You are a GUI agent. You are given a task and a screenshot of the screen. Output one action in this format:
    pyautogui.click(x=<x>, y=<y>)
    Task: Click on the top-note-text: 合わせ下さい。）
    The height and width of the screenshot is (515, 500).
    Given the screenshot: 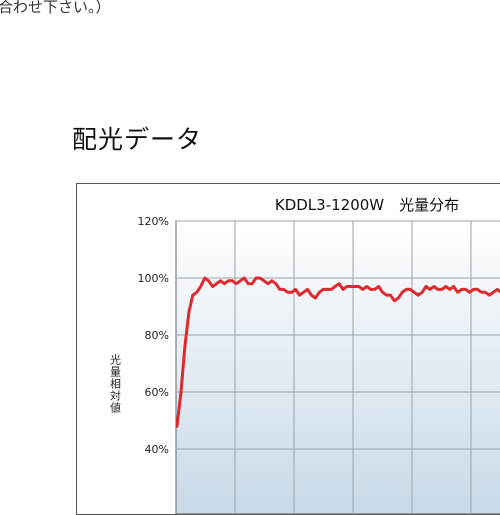 What is the action you would take?
    pyautogui.click(x=55, y=8)
    